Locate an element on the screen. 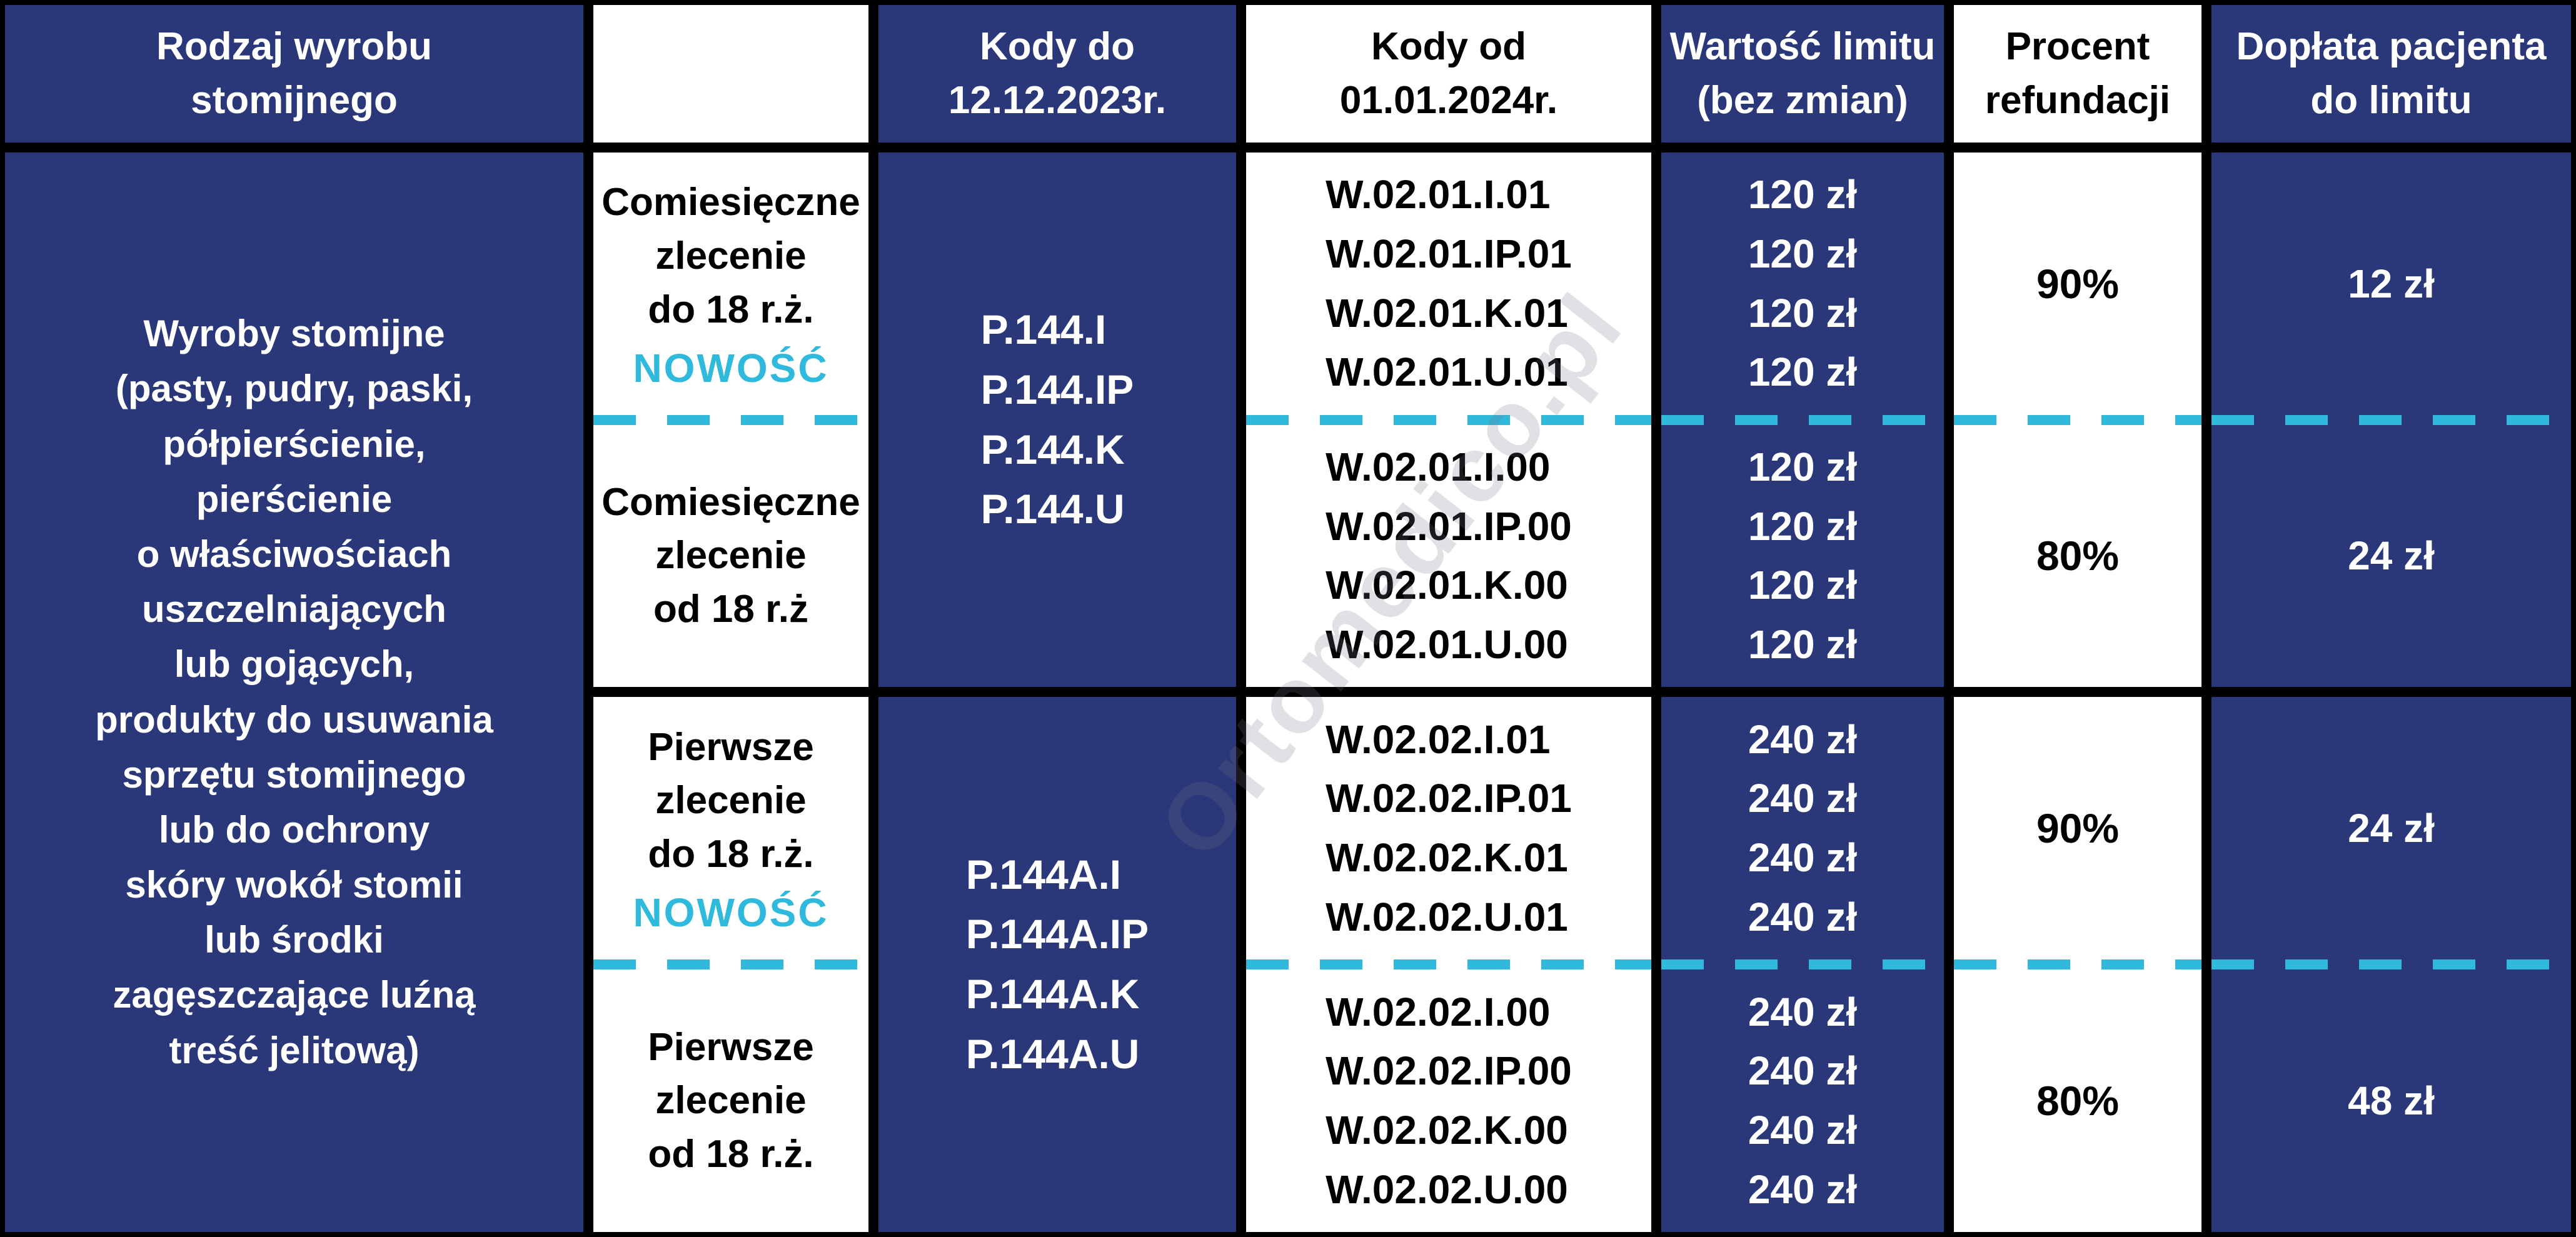  header-refund-percent: Procent refundacji is located at coordinates (2077, 74).